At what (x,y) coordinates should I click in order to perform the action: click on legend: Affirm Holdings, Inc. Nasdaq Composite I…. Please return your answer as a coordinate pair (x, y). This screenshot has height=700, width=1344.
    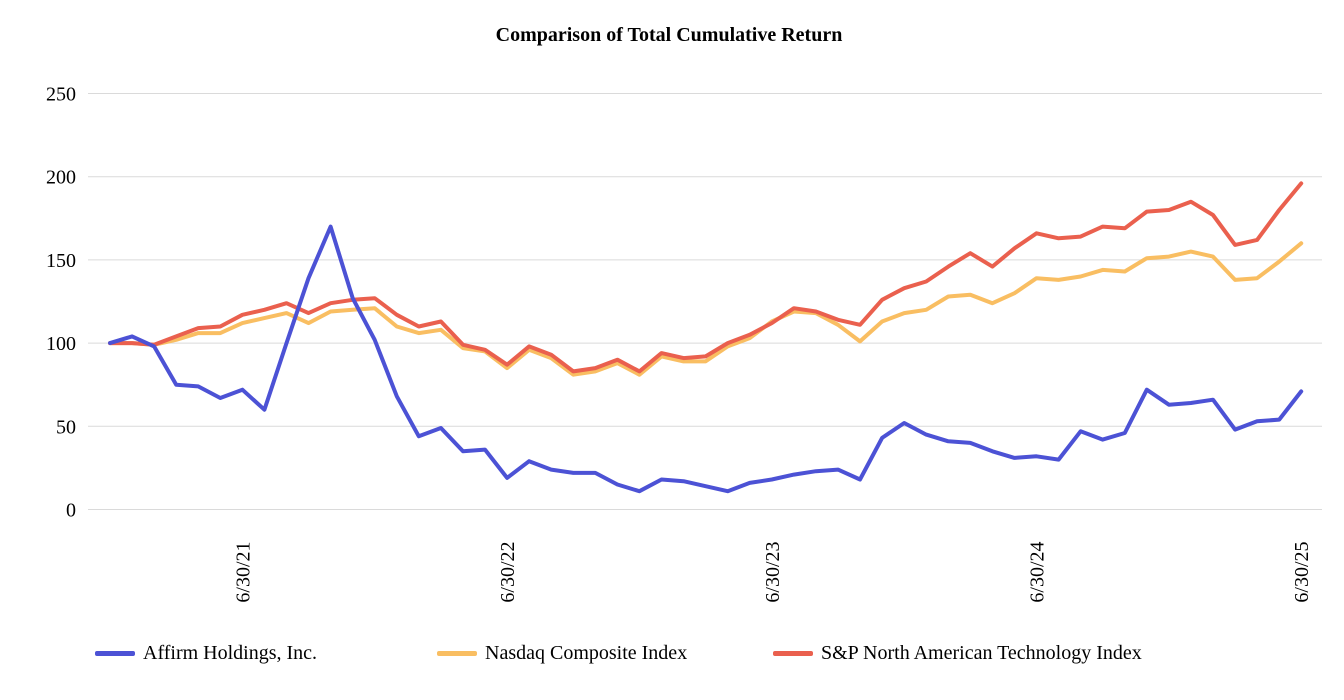
    Looking at the image, I should click on (672, 653).